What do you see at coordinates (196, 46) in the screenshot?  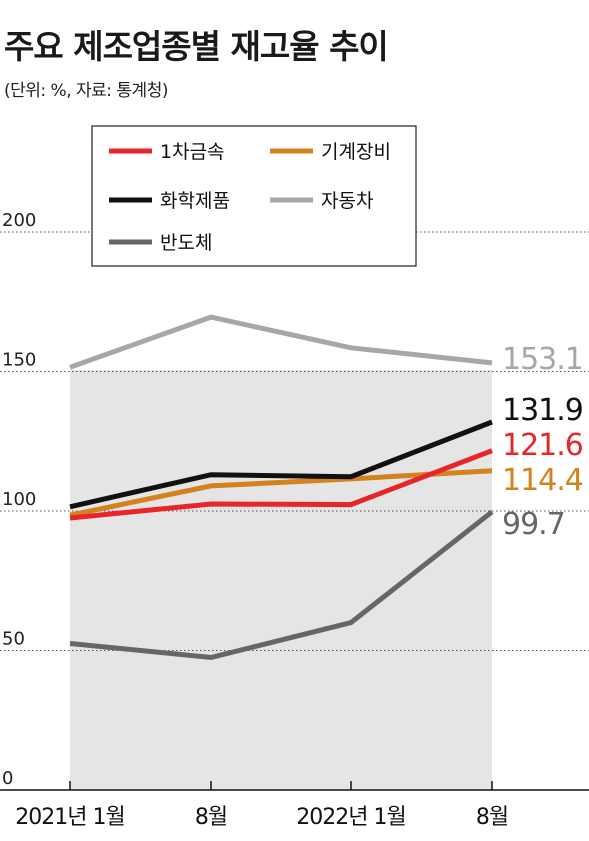 I see `chart-title: 주요 제조업종별 재고율 추이` at bounding box center [196, 46].